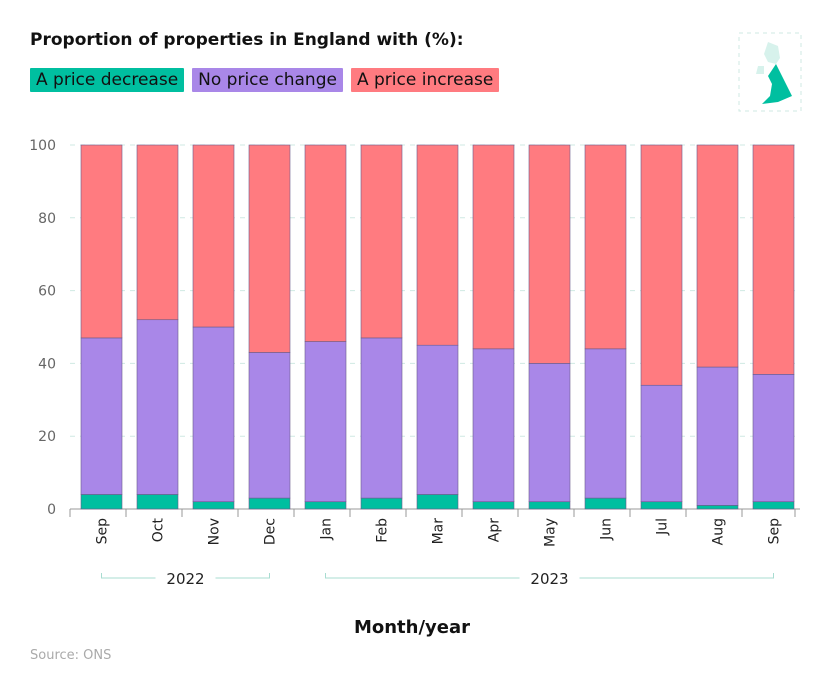 This screenshot has width=830, height=690. I want to click on x-tick-label: Jul, so click(663, 527).